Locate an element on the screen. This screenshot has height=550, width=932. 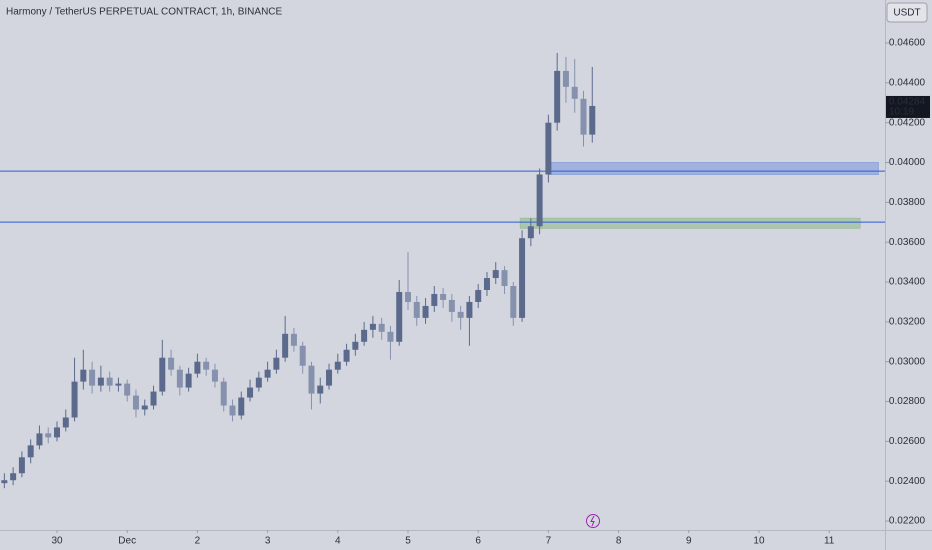
y-tick-label: 0.02800 is located at coordinates (907, 401).